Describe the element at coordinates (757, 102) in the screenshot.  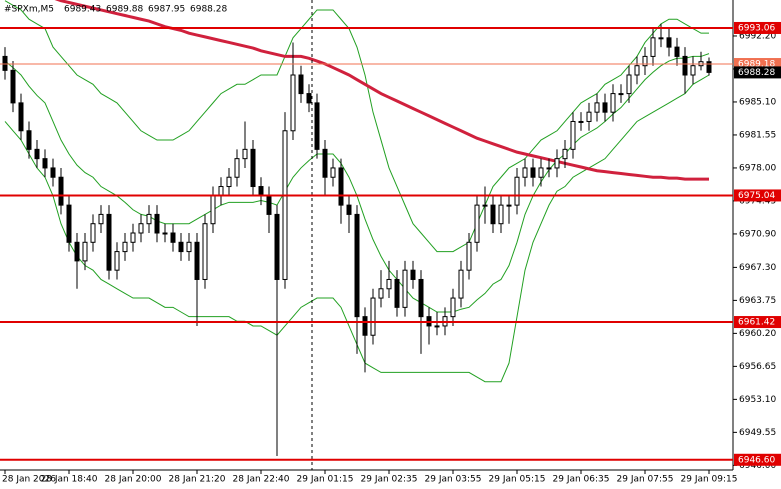
I see `y-tick-label: 6985.10` at that location.